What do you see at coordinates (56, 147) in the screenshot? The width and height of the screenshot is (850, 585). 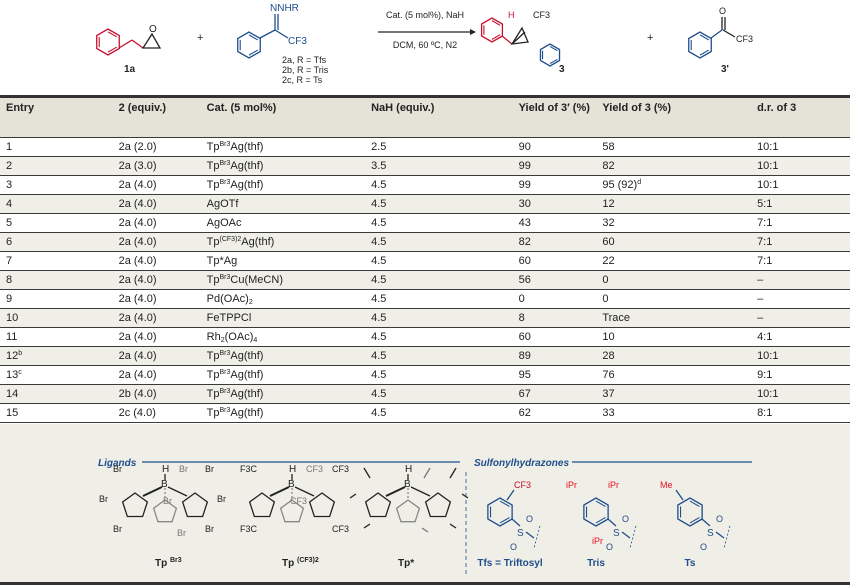 I see `cell-entry: 1` at bounding box center [56, 147].